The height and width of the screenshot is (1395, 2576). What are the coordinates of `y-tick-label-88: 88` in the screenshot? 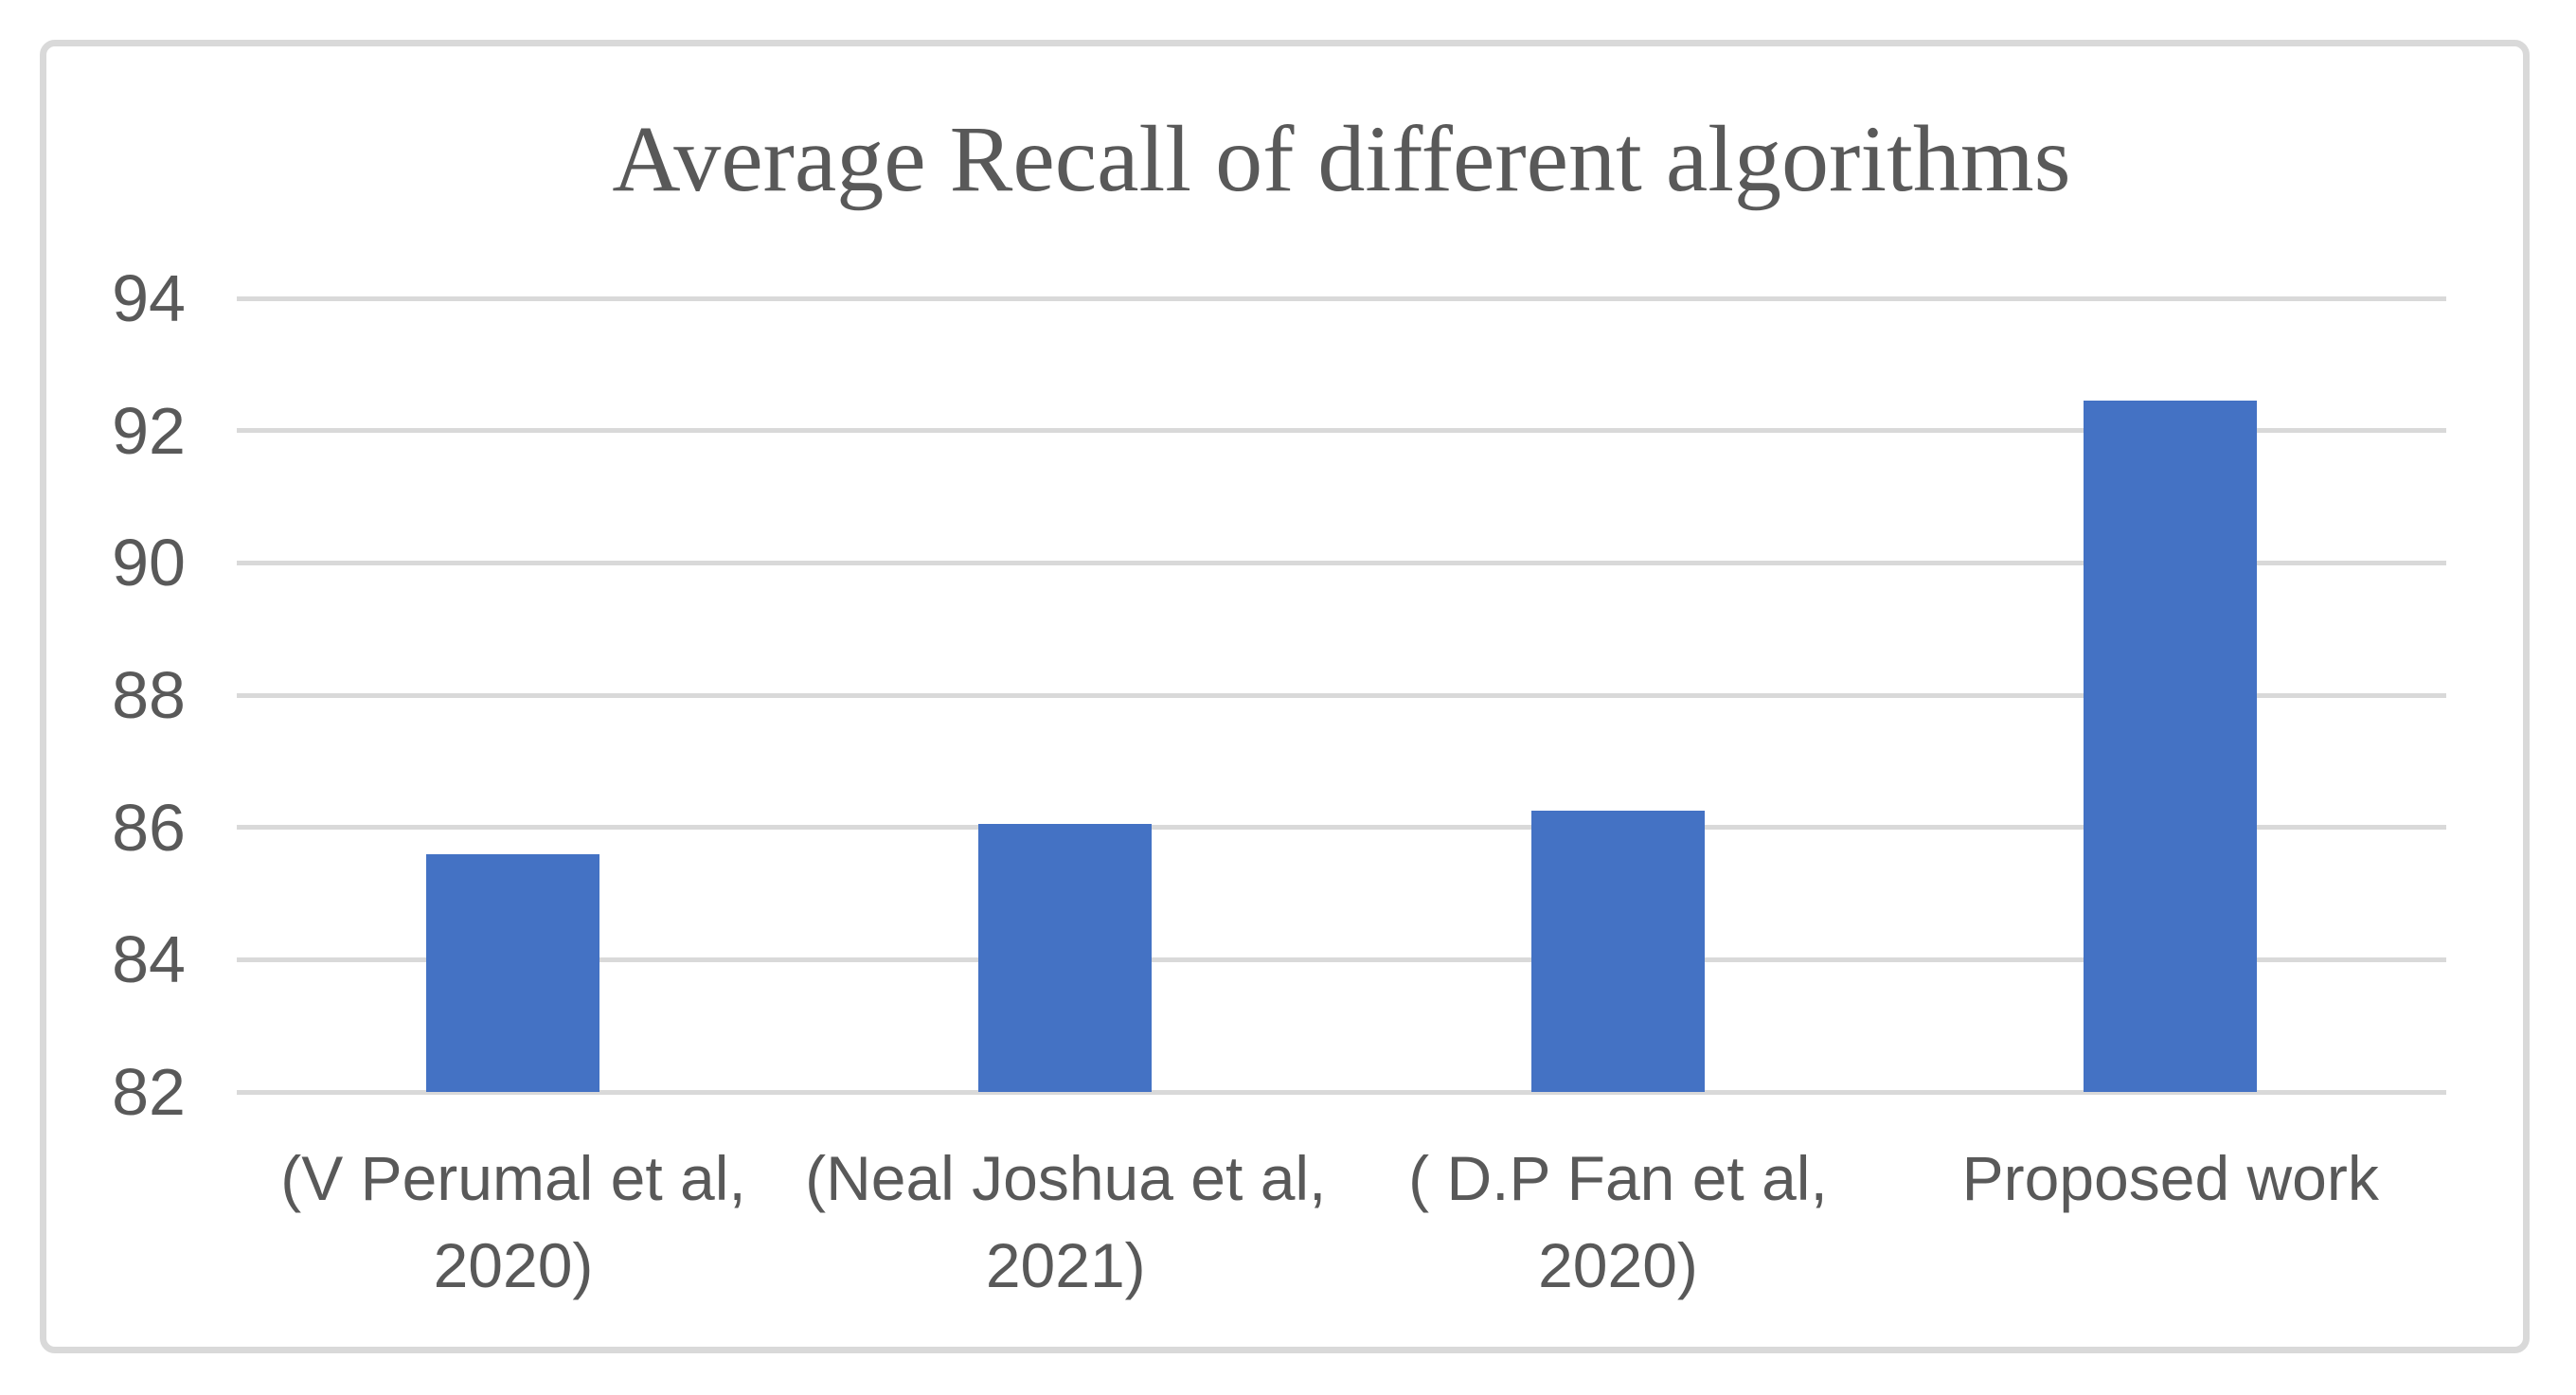 It's located at (149, 695).